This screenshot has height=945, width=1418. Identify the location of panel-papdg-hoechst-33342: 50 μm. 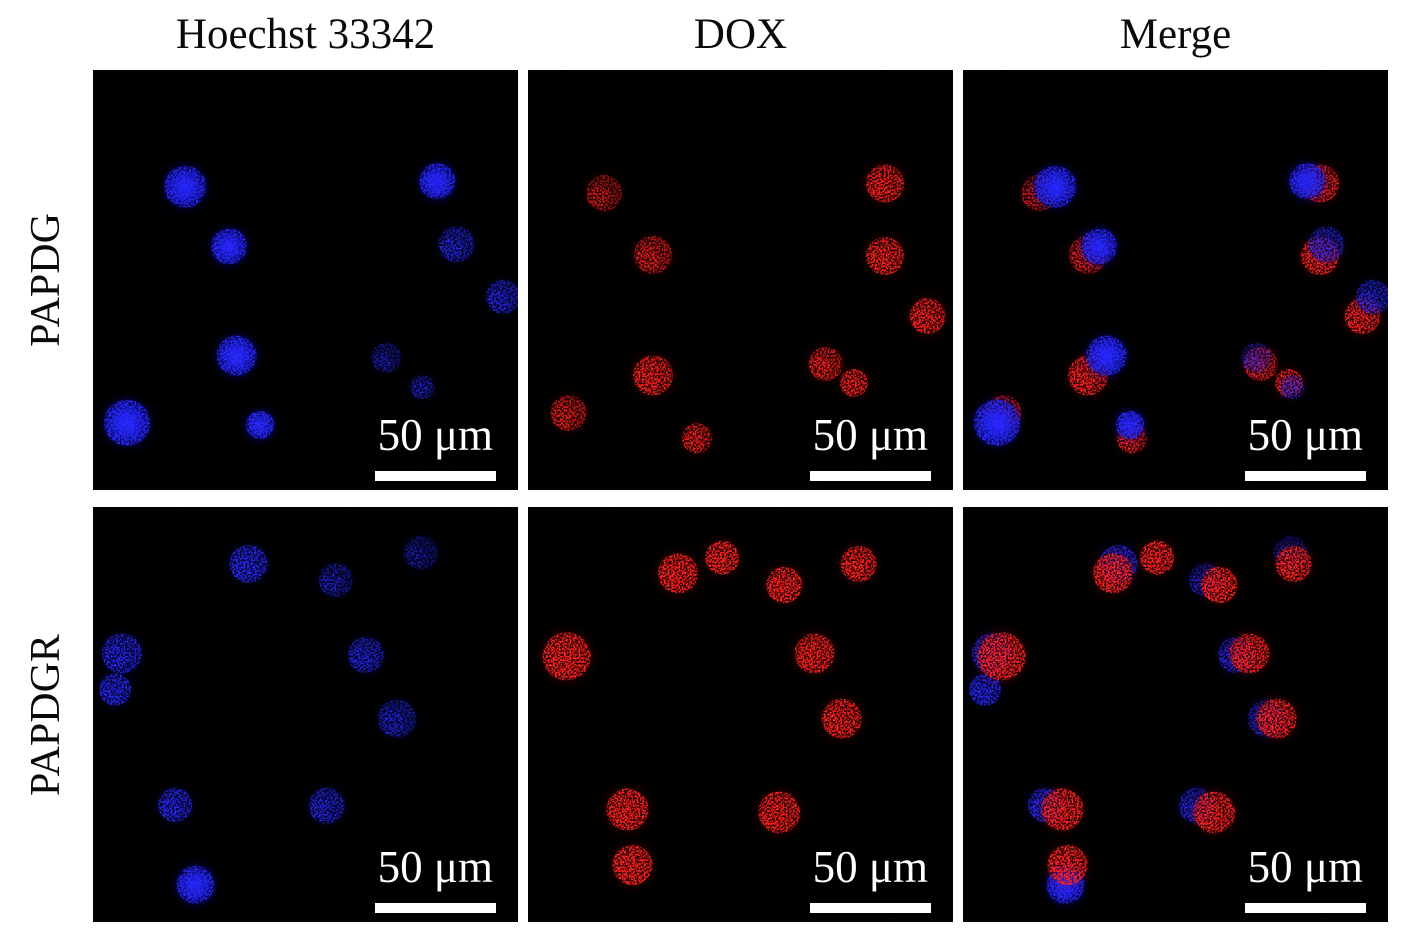
(305, 280).